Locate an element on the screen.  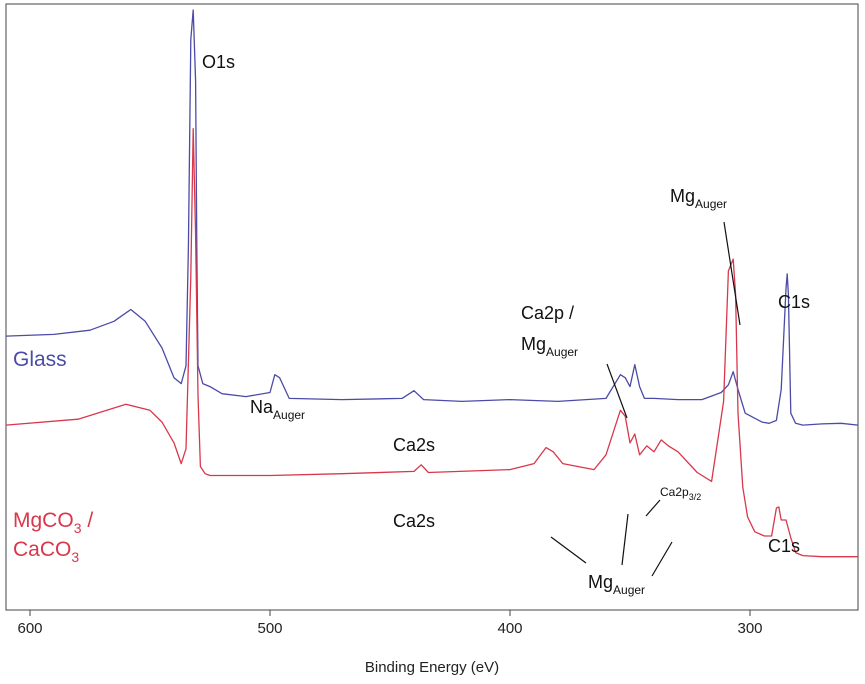
annotation-na-auger: NaAuger is located at coordinates (277, 409).